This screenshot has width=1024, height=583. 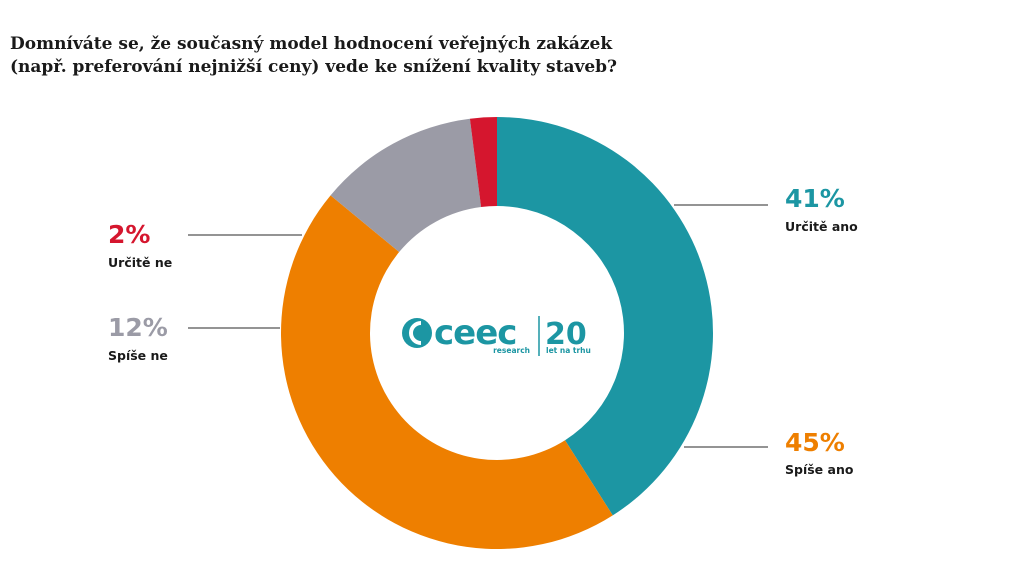 I want to click on category-label-spise-ano: Spíše ano, so click(x=819, y=469).